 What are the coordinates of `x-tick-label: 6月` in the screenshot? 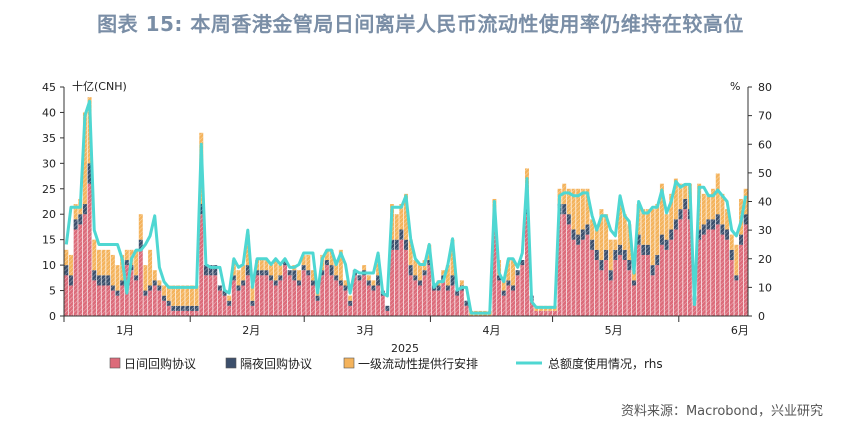 It's located at (740, 330).